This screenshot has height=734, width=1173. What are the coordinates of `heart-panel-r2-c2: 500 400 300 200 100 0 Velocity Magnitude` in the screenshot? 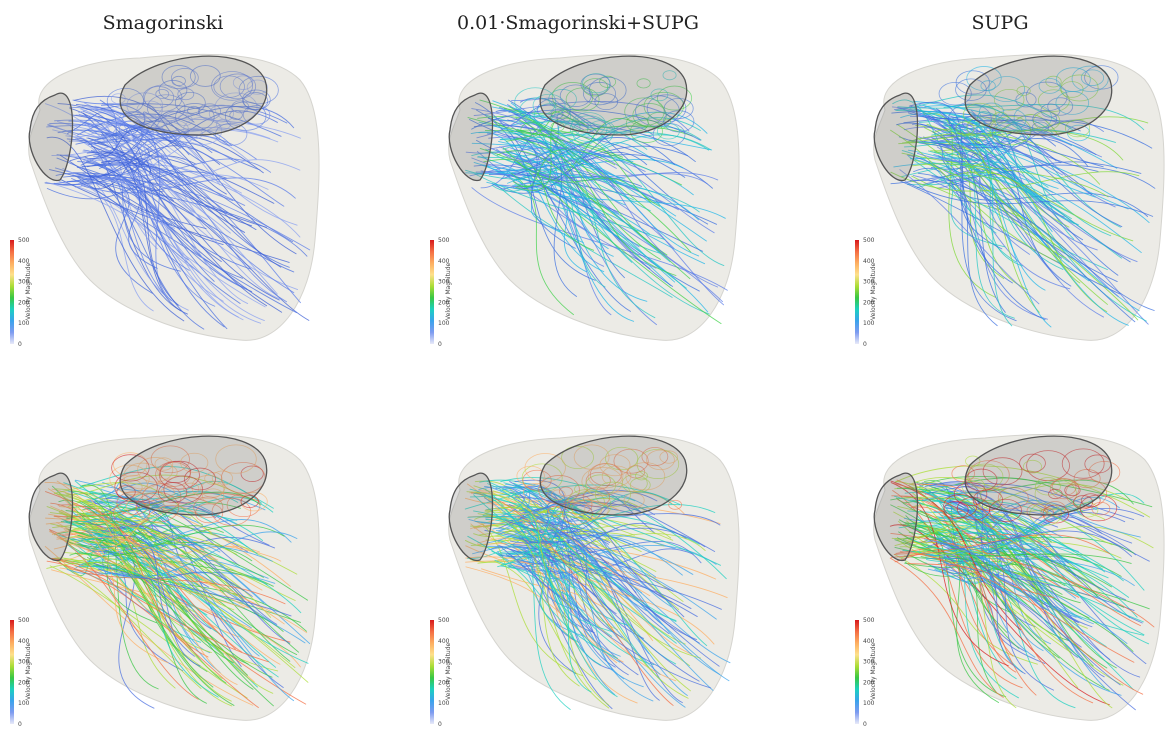 It's located at (582, 577).